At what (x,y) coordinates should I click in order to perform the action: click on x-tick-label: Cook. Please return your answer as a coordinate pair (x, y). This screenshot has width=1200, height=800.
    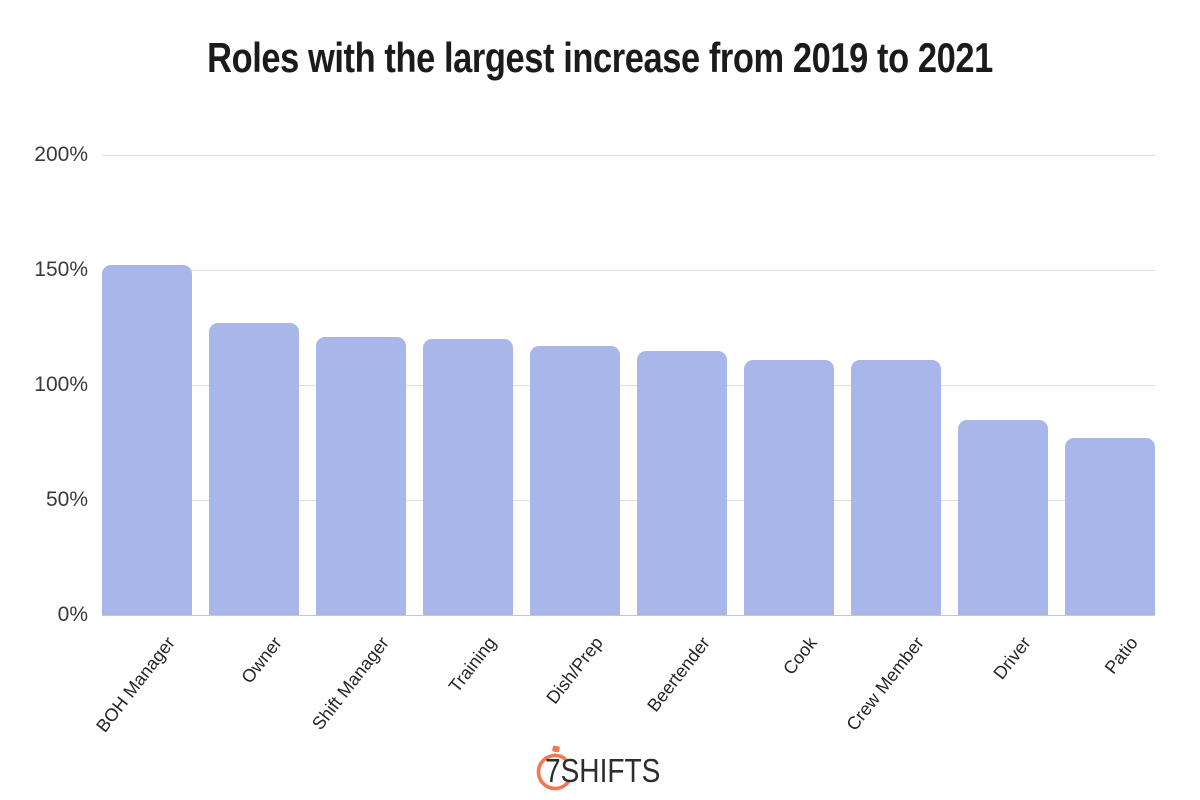
    Looking at the image, I should click on (800, 656).